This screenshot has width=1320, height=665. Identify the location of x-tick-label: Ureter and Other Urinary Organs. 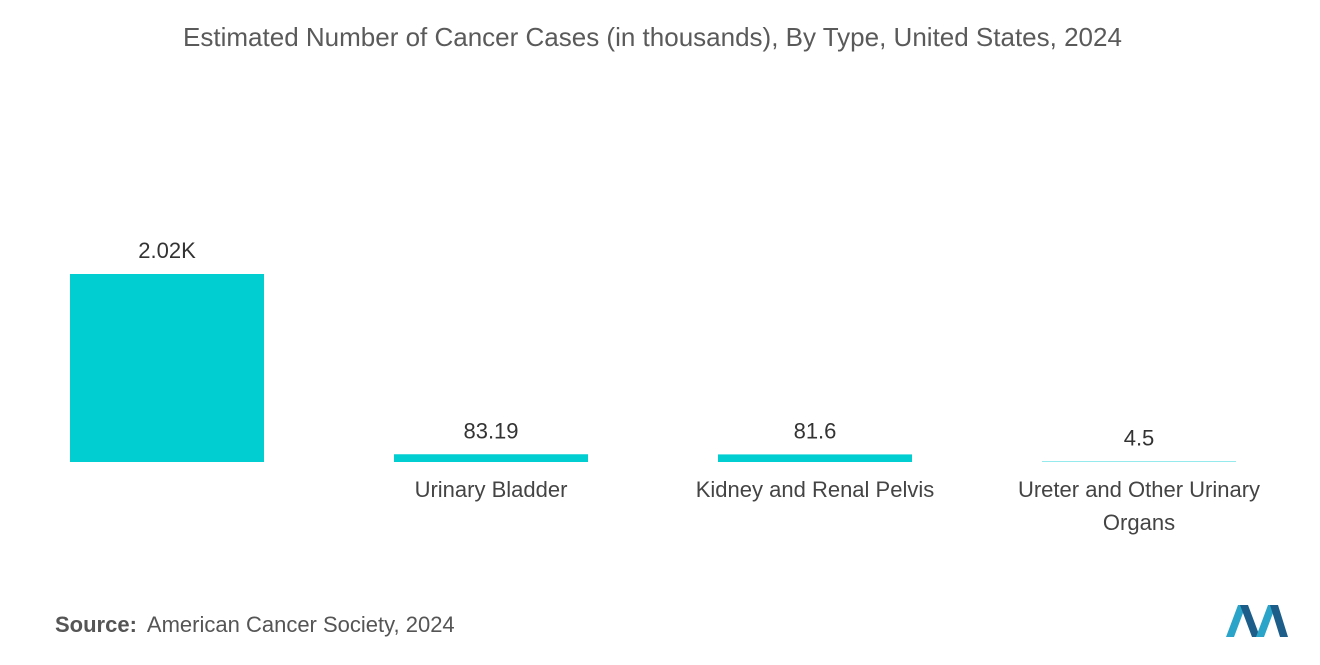
(1139, 506).